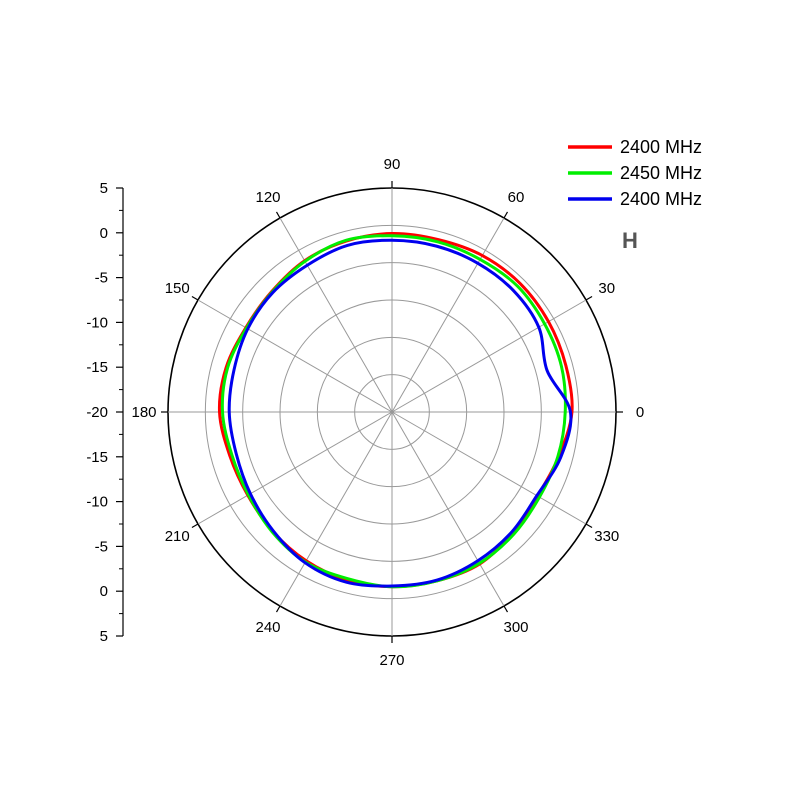 Image resolution: width=800 pixels, height=805 pixels. Describe the element at coordinates (606, 288) in the screenshot. I see `angle-tick-label: 30` at that location.